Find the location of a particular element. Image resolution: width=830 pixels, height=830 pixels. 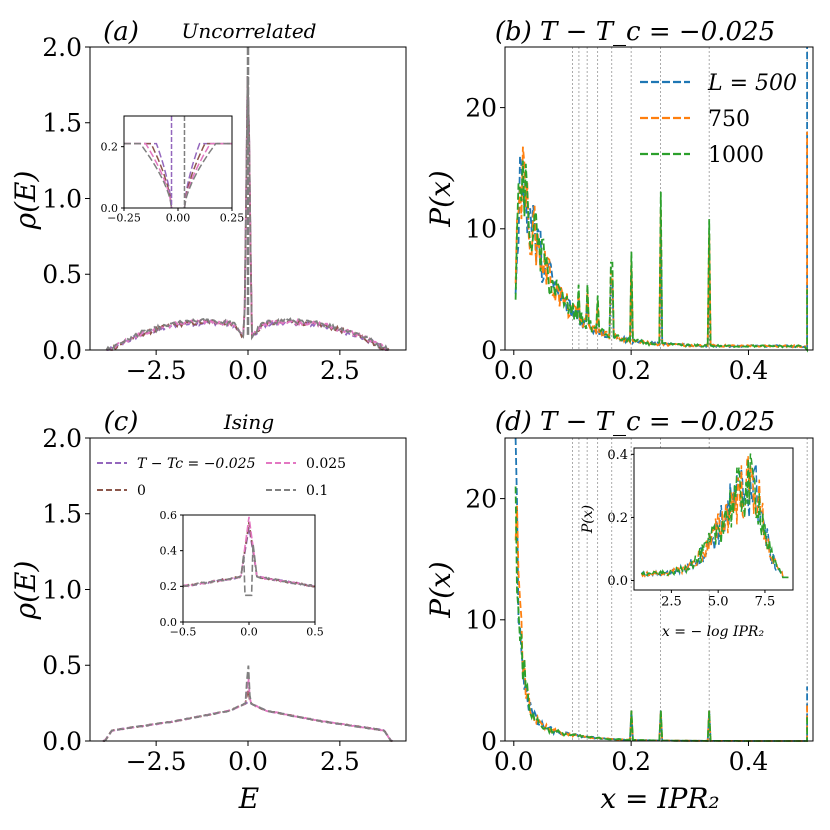

c-xtick-label: −2.5 is located at coordinates (156, 761).